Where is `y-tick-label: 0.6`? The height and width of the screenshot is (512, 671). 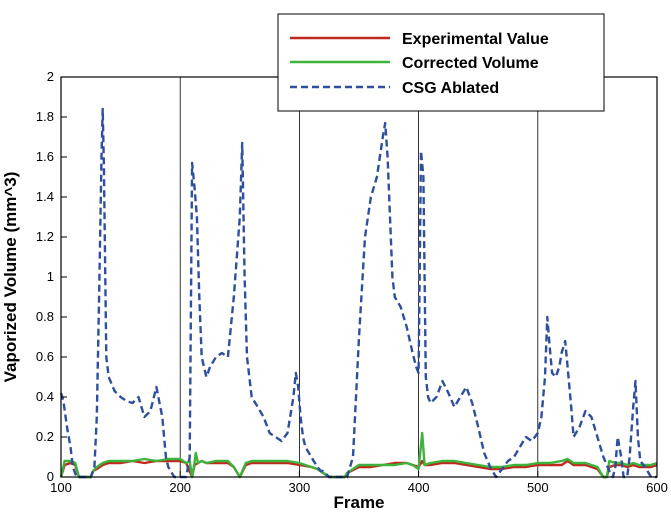
y-tick-label: 0.6 is located at coordinates (45, 356).